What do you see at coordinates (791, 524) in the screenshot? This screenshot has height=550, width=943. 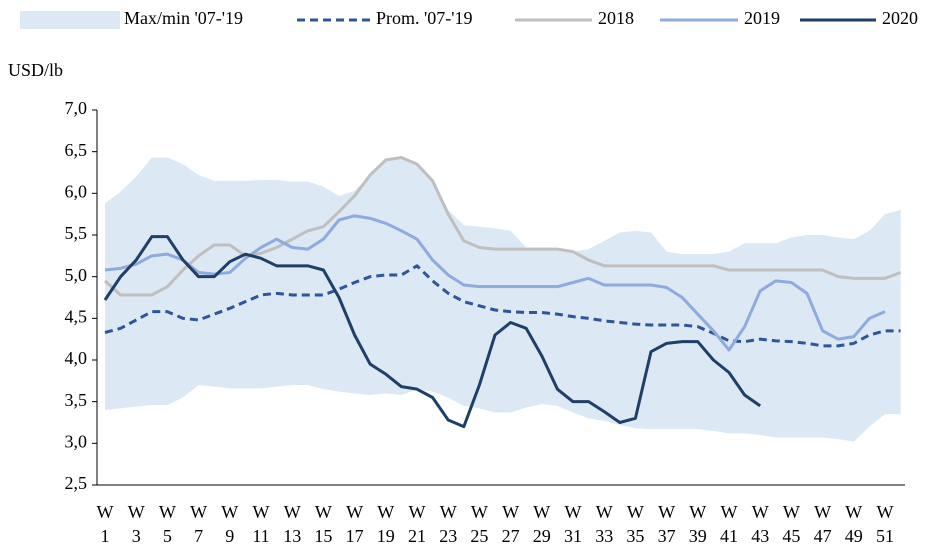 I see `x-tick-label: W 45` at bounding box center [791, 524].